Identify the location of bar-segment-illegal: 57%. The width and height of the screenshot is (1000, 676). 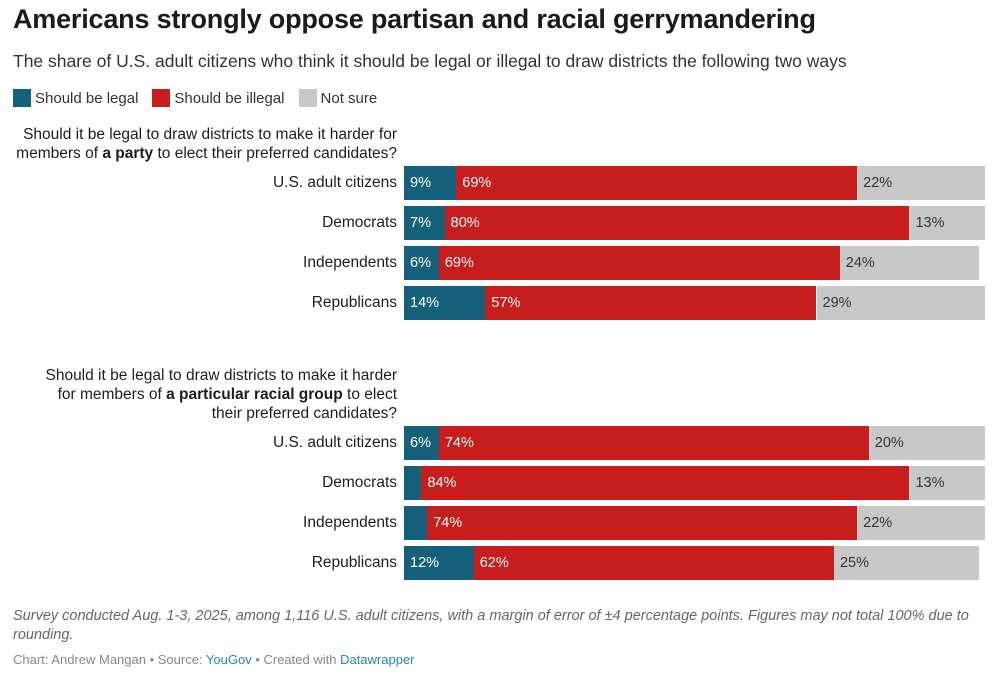
(651, 303).